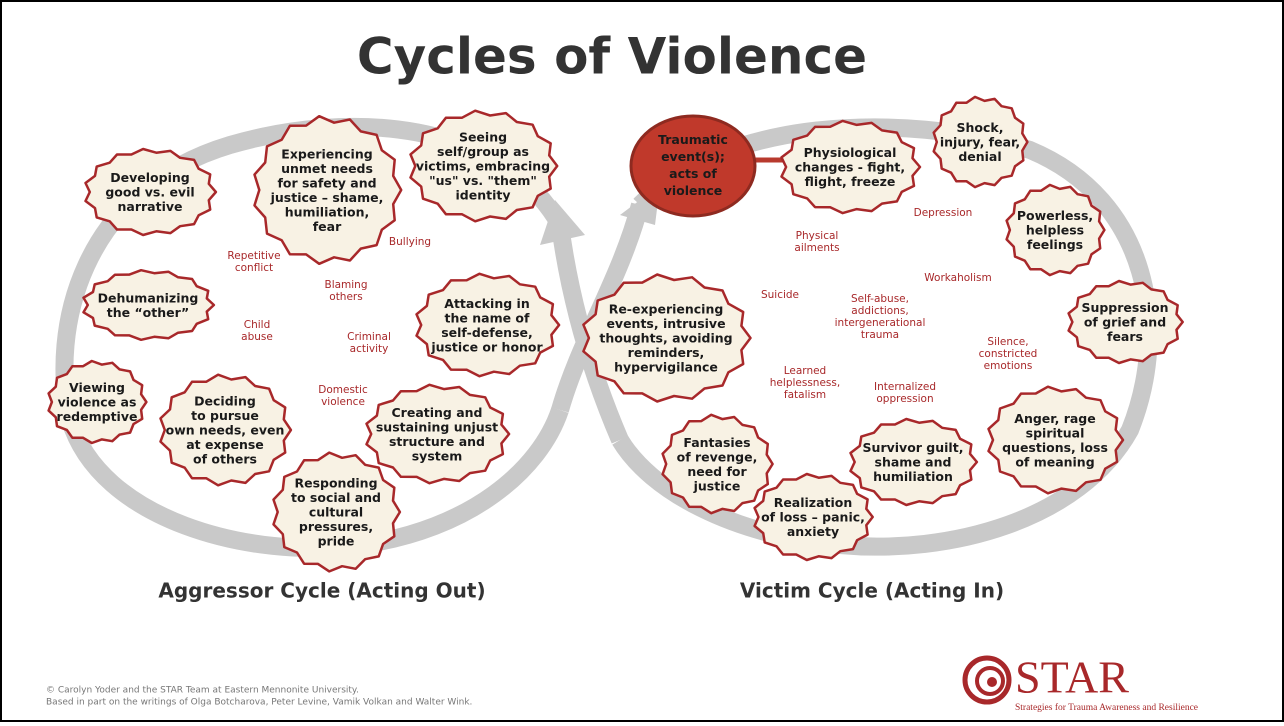 This screenshot has height=726, width=1284. What do you see at coordinates (343, 390) in the screenshot?
I see `label-text: Domestic` at bounding box center [343, 390].